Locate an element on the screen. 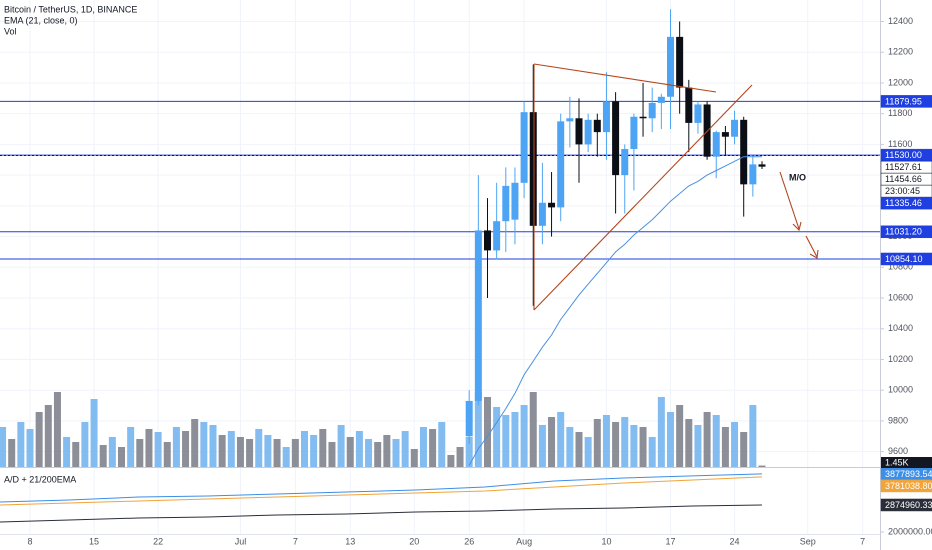 This screenshot has width=932, height=550. x-tick-label: 7 is located at coordinates (862, 541).